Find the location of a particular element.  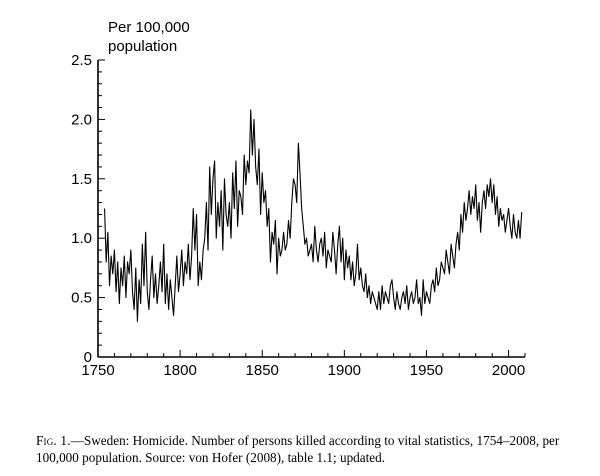

y-tick-label: 0 is located at coordinates (88, 357).